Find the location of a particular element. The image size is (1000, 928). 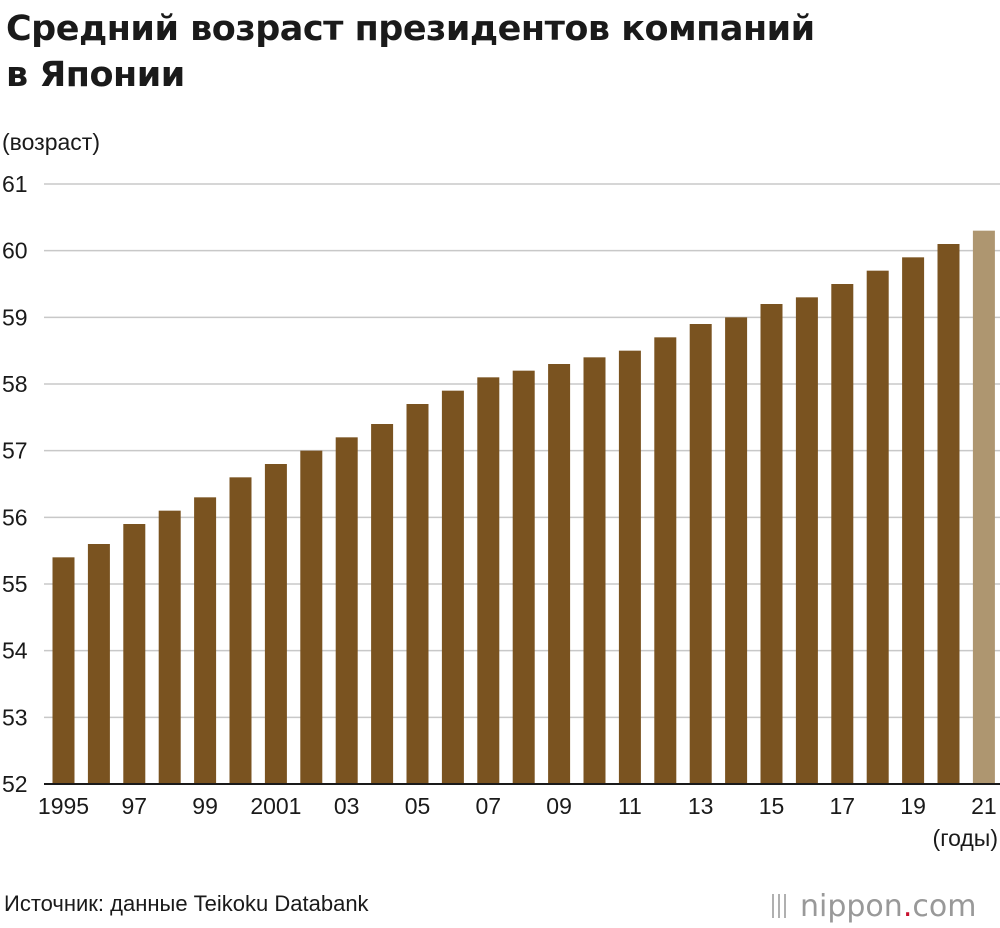

x-tick-label: 21 is located at coordinates (984, 806).